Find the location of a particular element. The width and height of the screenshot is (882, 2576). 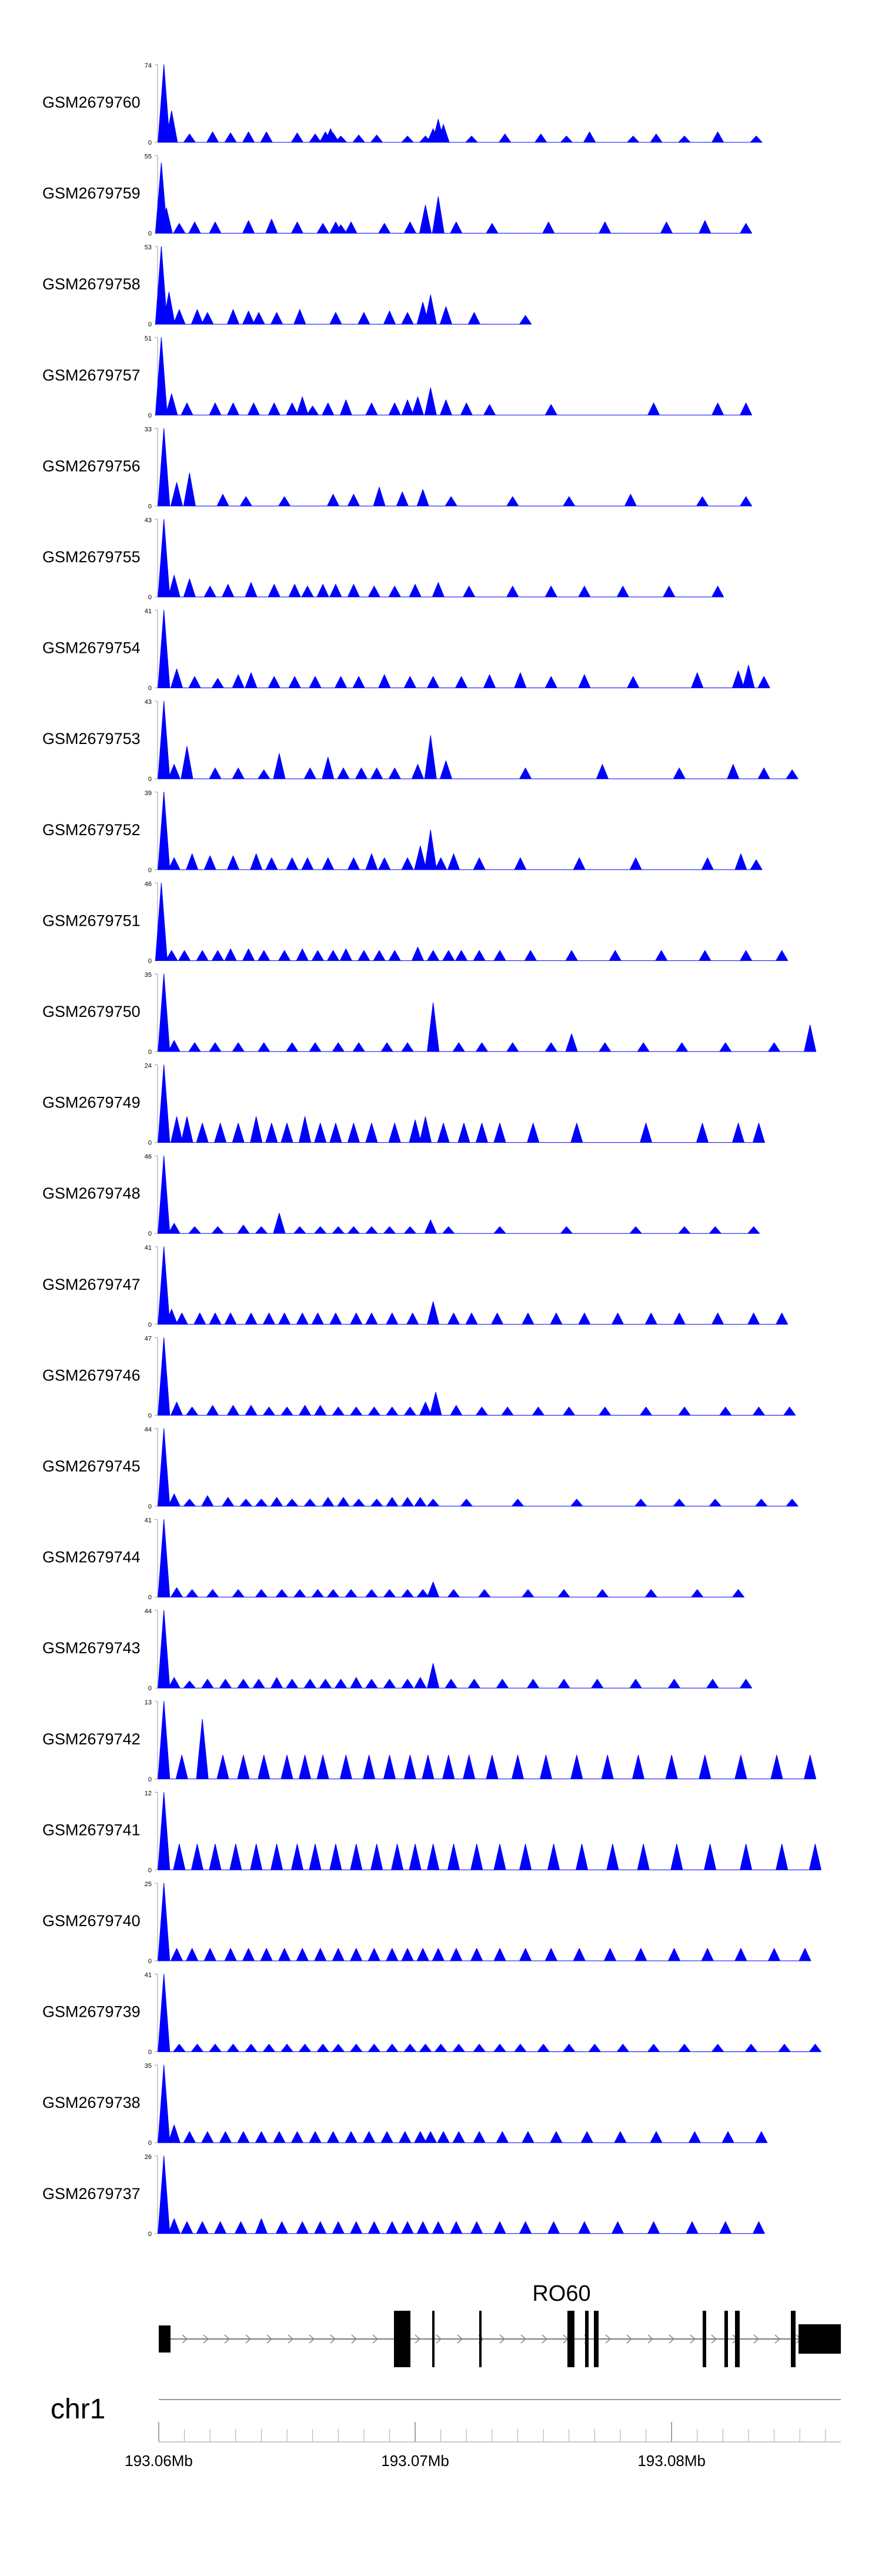

track-GSM2679739: GSM2679739 41 0 is located at coordinates (431, 2014).